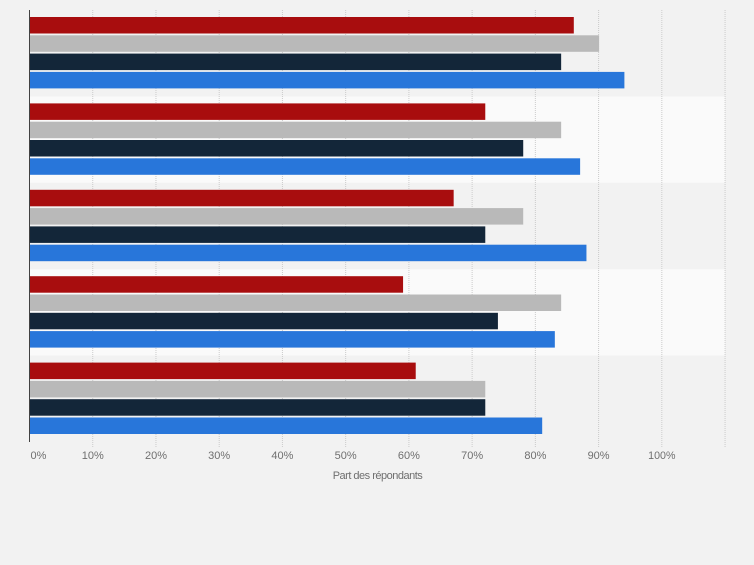 The image size is (754, 565). What do you see at coordinates (599, 456) in the screenshot?
I see `svg-text: 90%` at bounding box center [599, 456].